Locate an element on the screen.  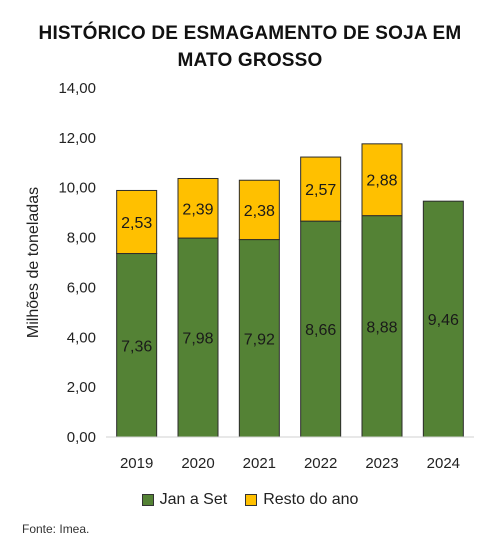
bar-value-label: 8,88 is located at coordinates (381, 327).